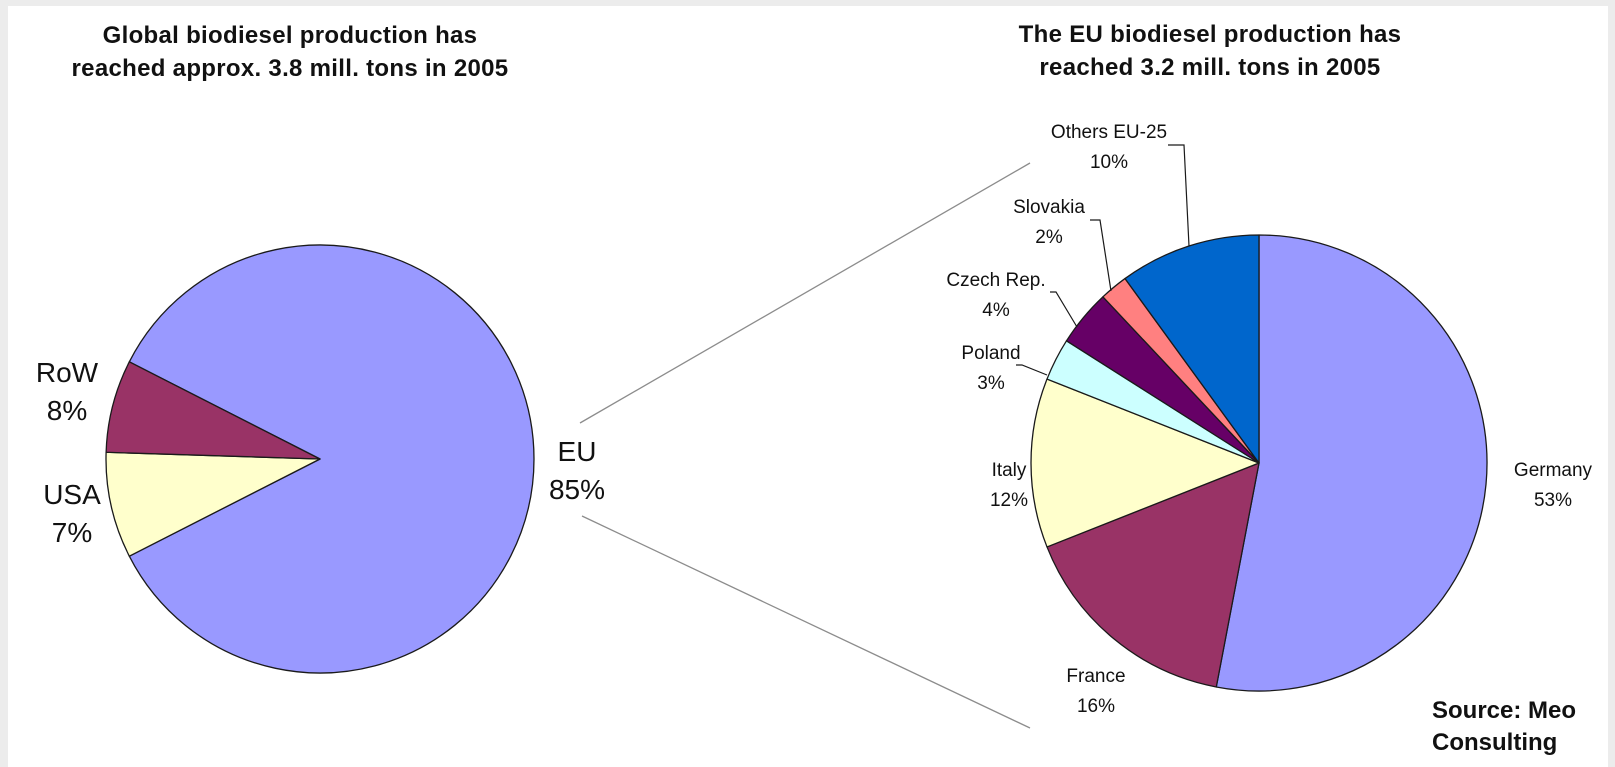  Describe the element at coordinates (577, 451) in the screenshot. I see `global-label-eu-name: EU` at that location.